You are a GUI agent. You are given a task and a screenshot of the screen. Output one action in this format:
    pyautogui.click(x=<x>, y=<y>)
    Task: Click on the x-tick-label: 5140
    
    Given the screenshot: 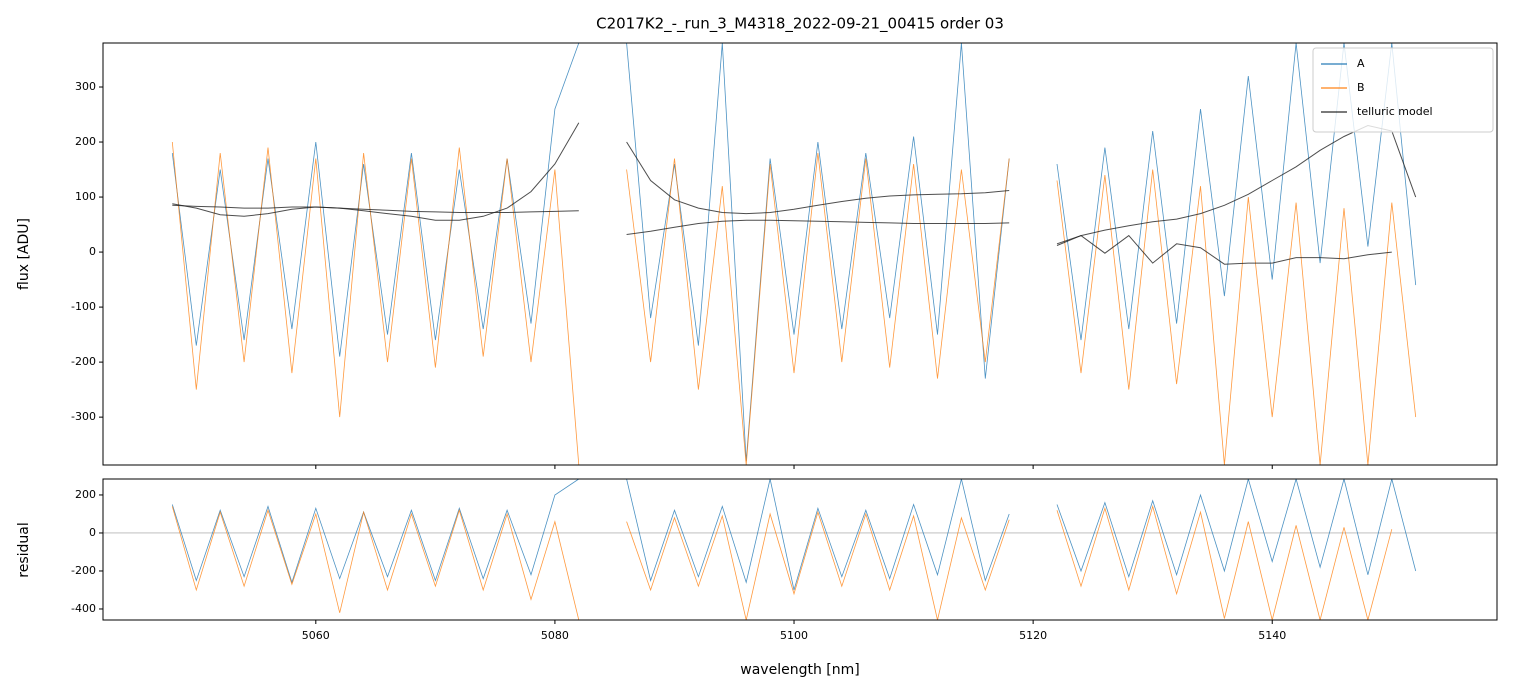 What is the action you would take?
    pyautogui.click(x=1272, y=635)
    